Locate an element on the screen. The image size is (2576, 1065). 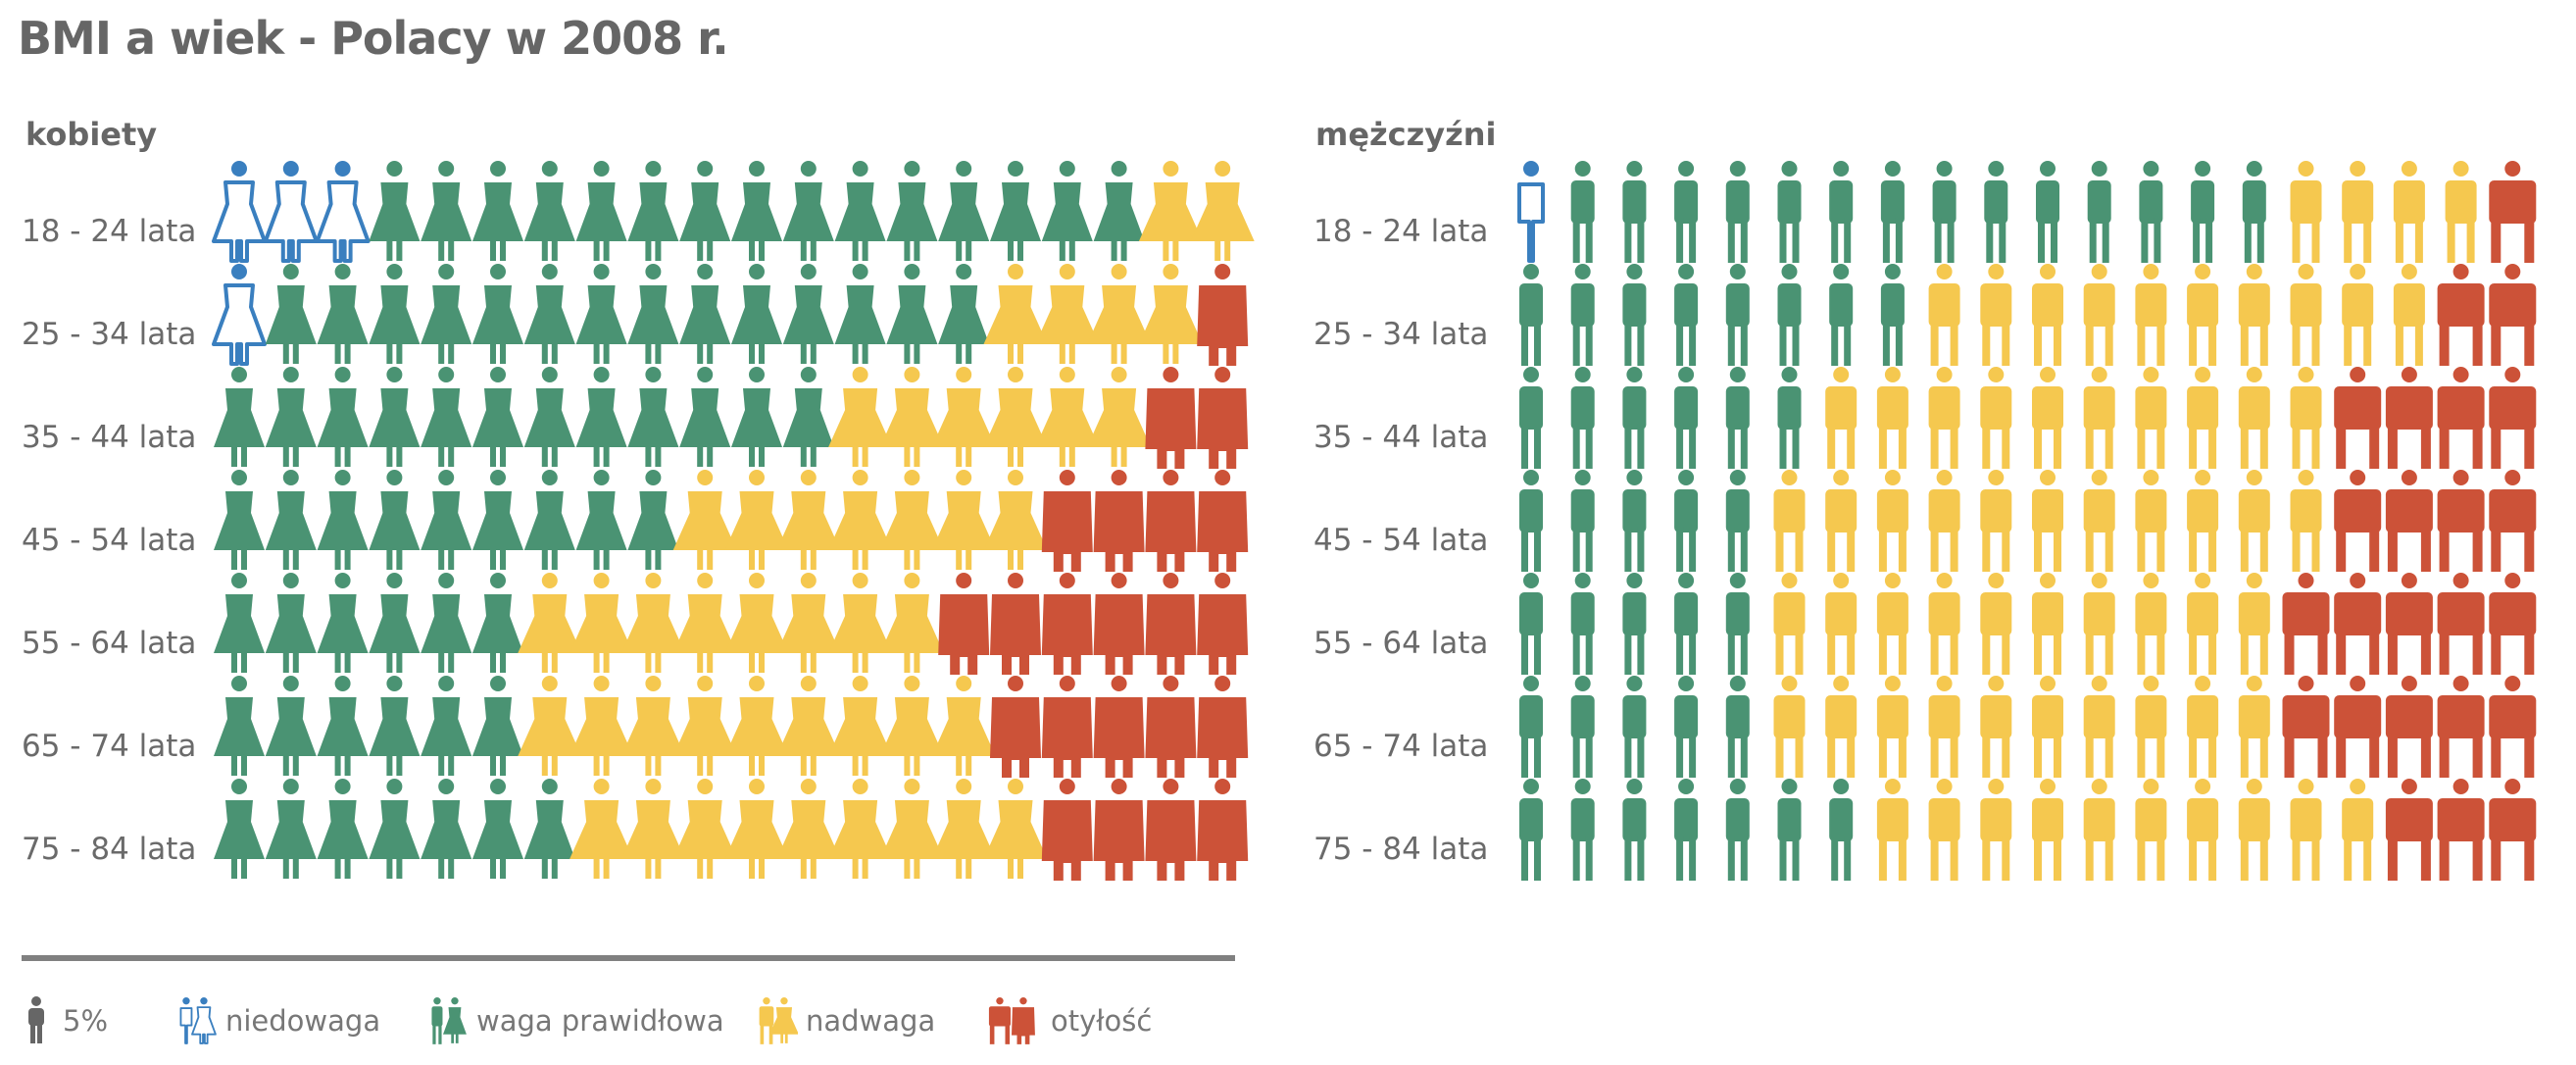
obese-couple-icon is located at coordinates (1011, 1020).